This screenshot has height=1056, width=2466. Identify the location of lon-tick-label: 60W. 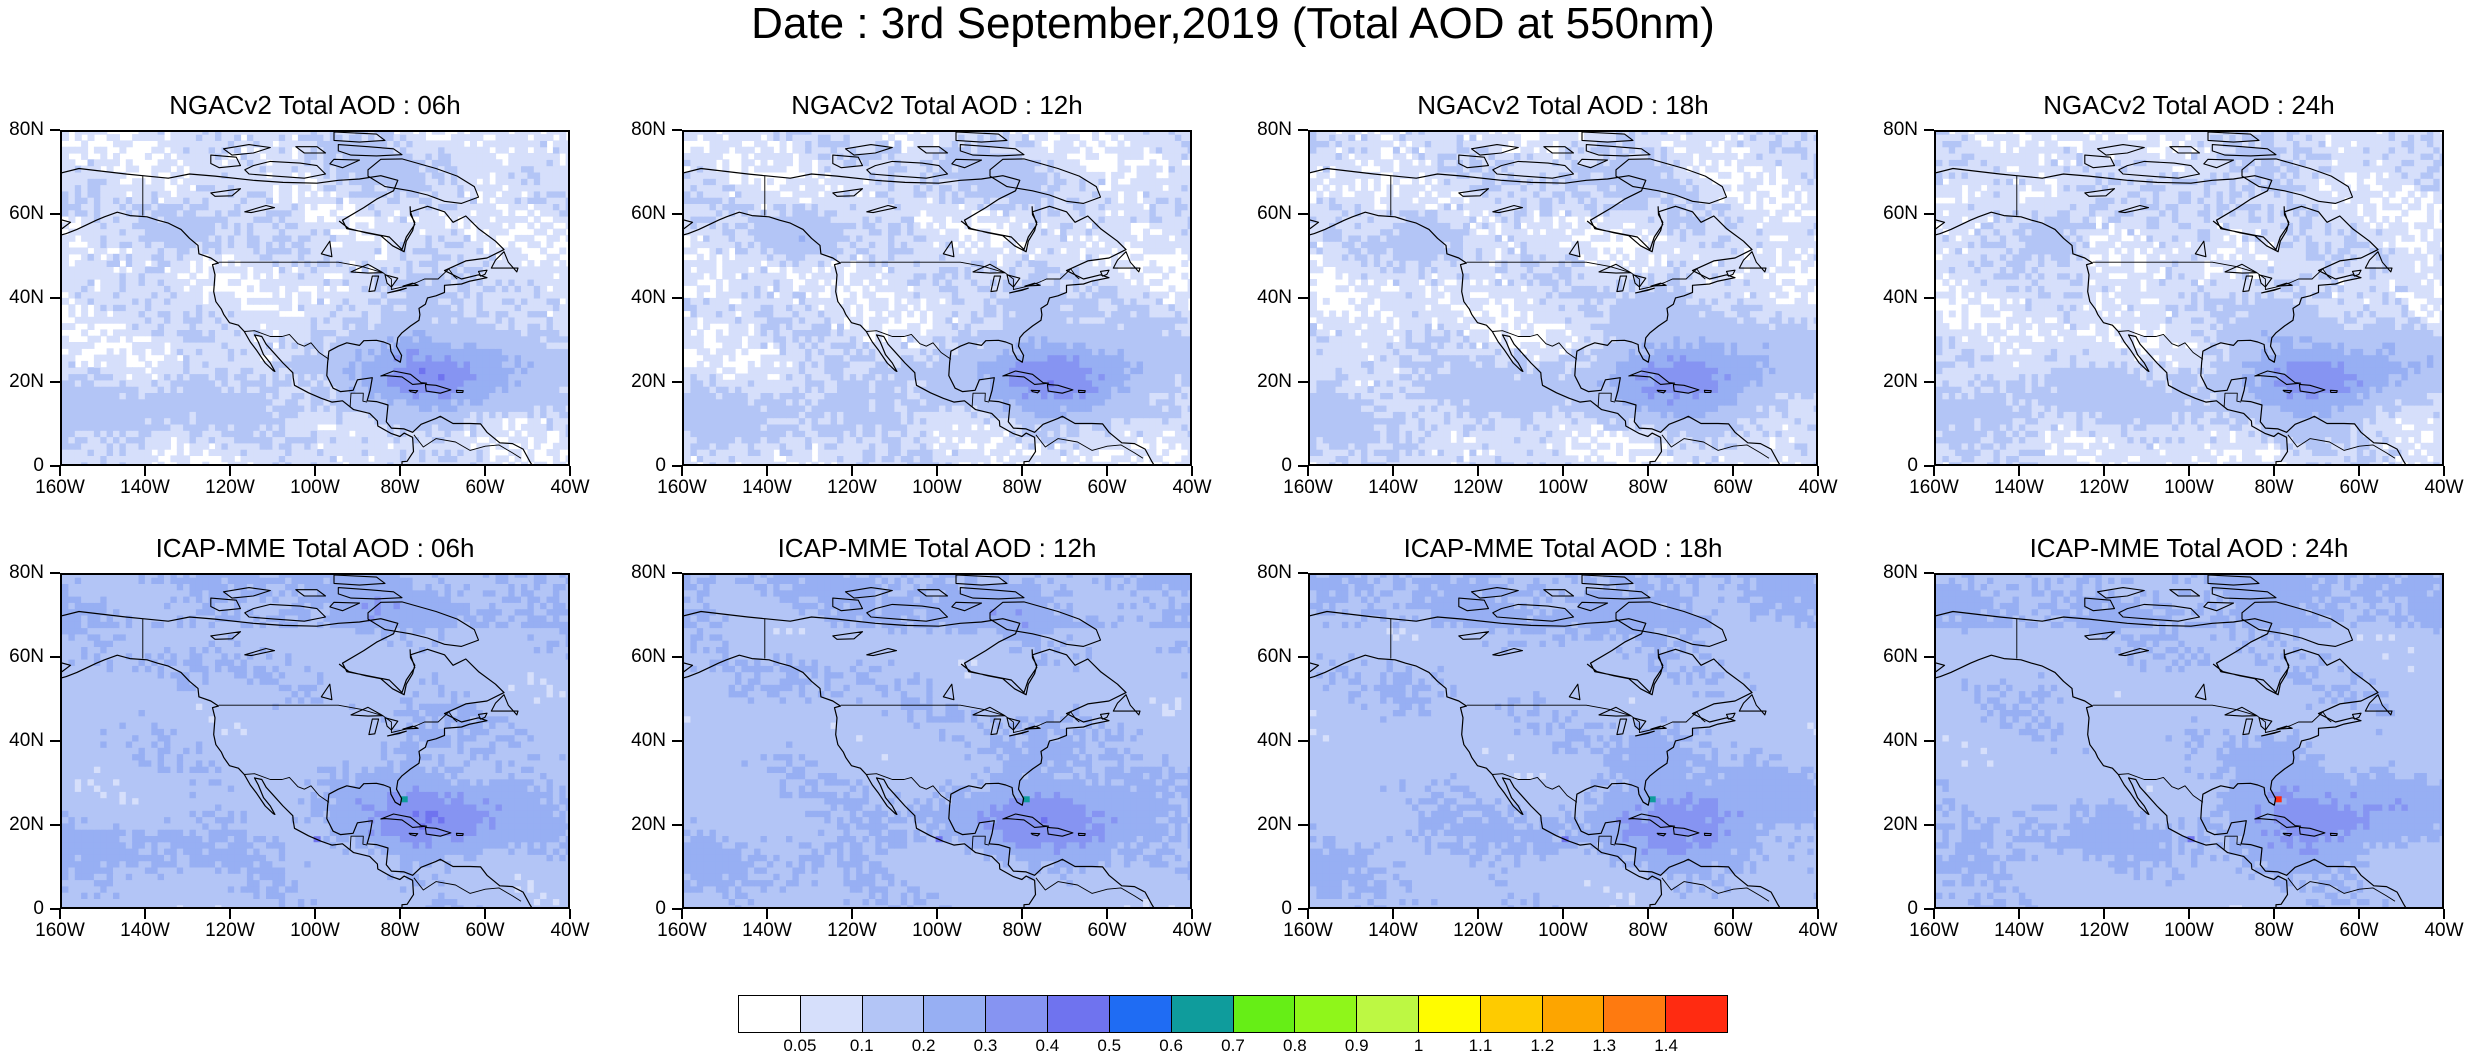
(485, 931).